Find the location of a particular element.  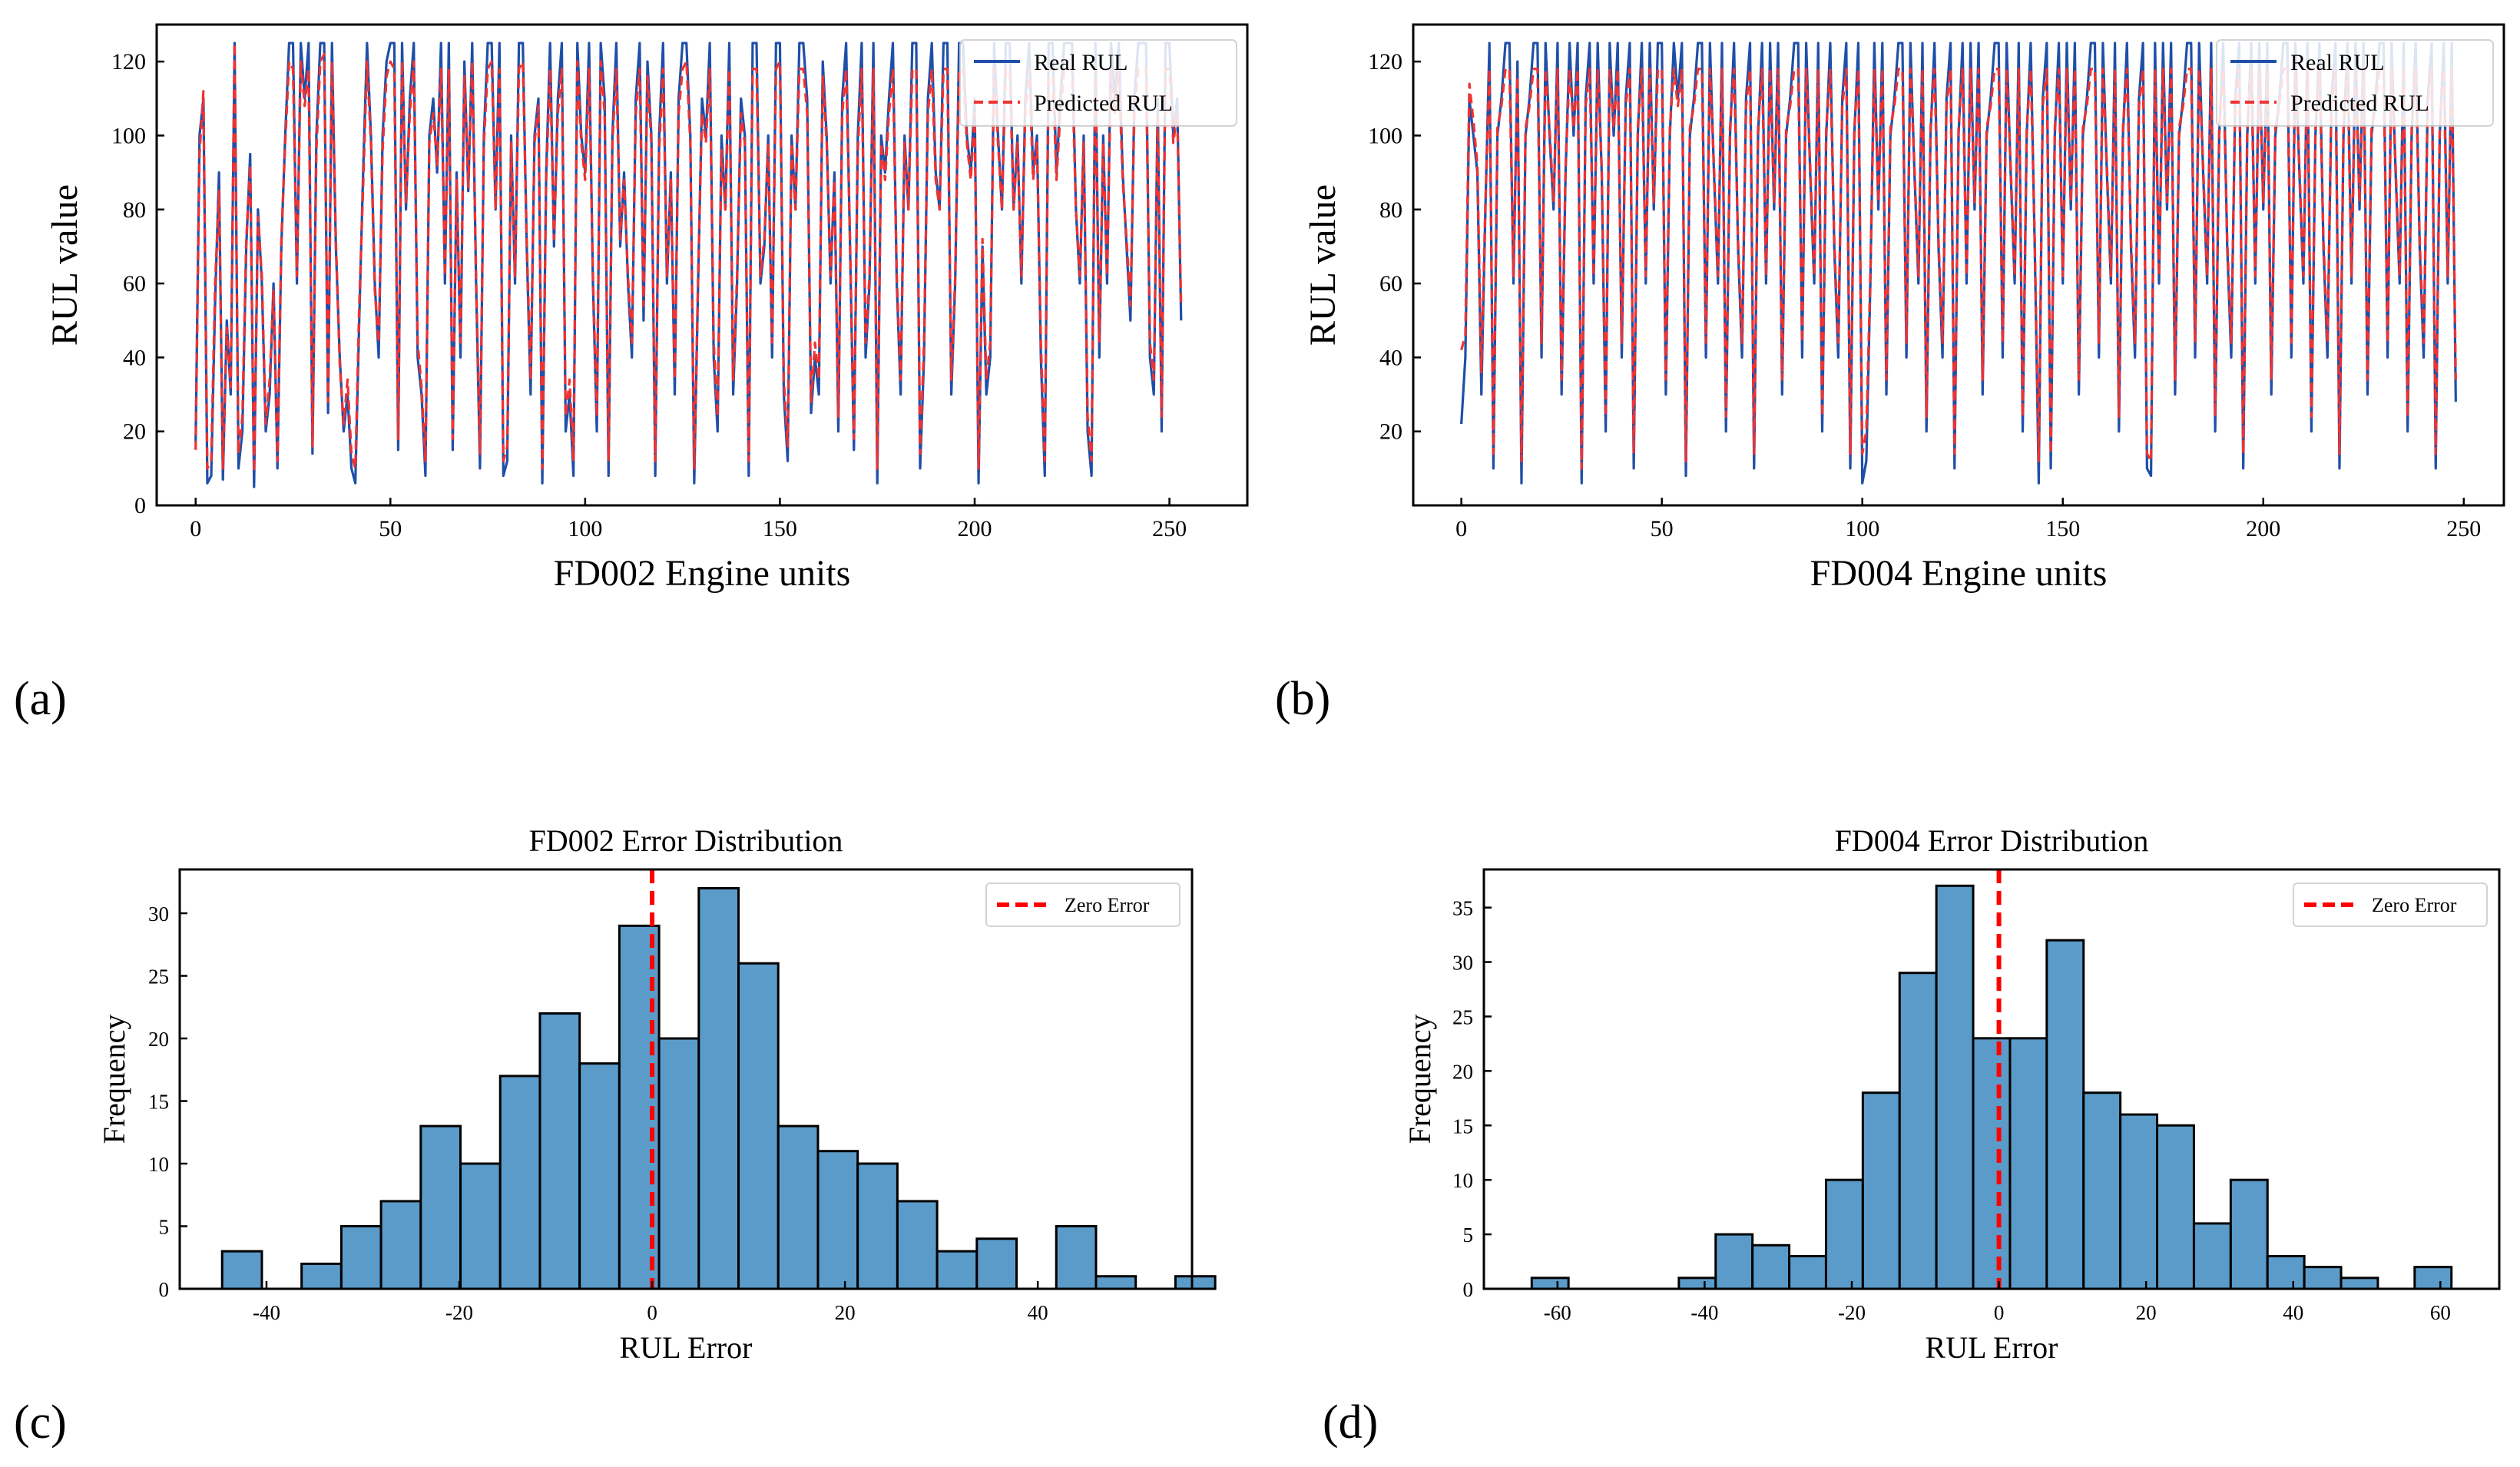

x-tick-label: 150 is located at coordinates (2062, 528).